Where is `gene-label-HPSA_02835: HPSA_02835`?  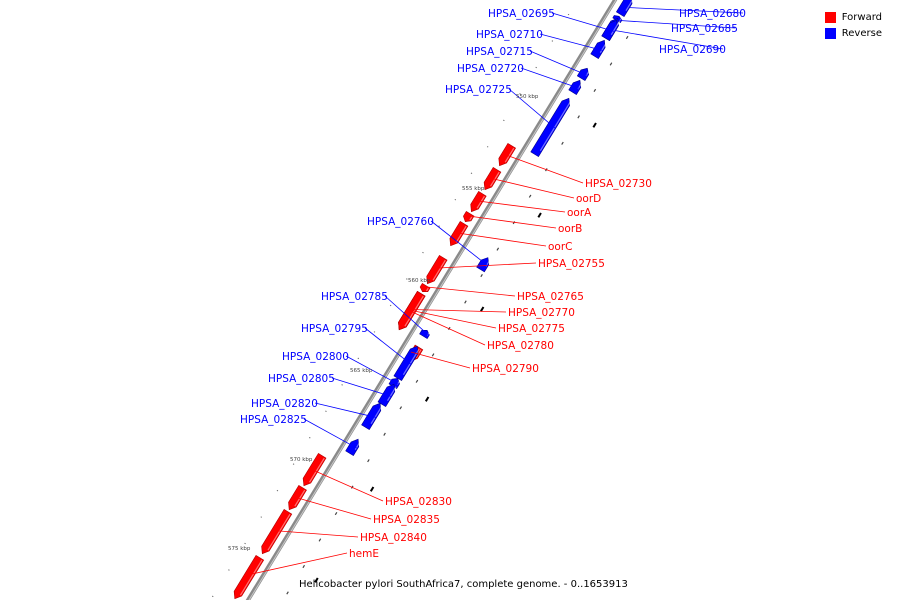
gene-label-HPSA_02835: HPSA_02835 is located at coordinates (406, 520).